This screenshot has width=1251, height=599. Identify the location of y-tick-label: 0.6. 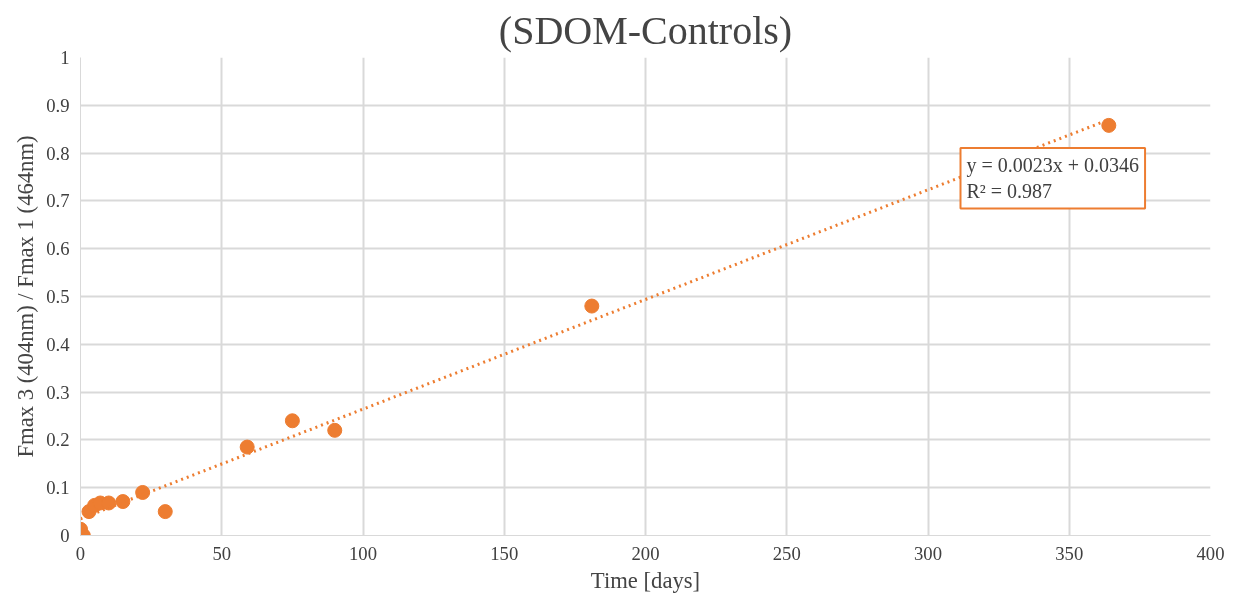
(58, 249).